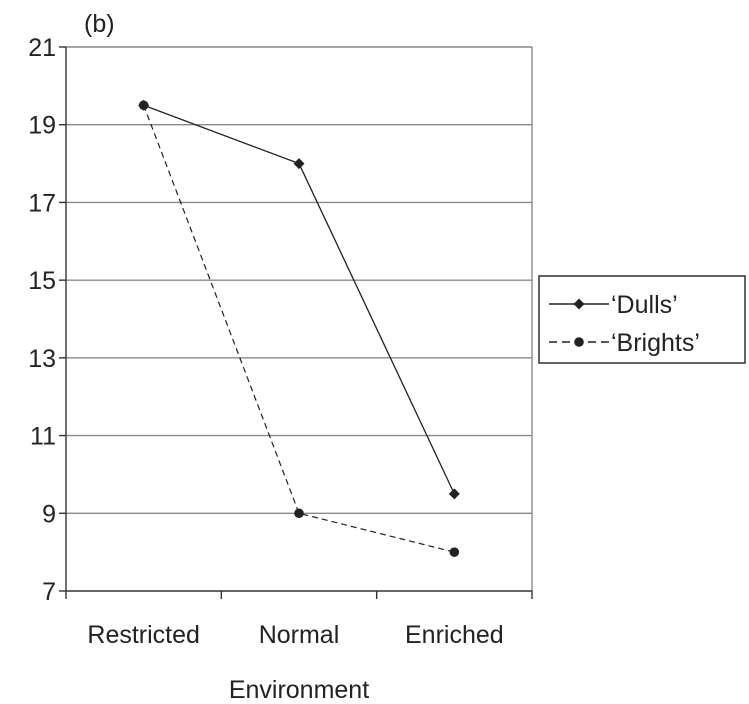  What do you see at coordinates (454, 635) in the screenshot?
I see `x-tick-label: Enriched` at bounding box center [454, 635].